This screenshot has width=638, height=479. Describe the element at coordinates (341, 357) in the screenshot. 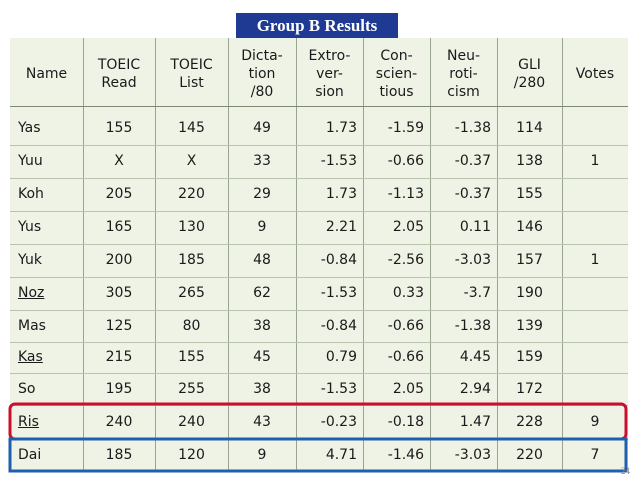

I see `table-cell: 0.79` at that location.